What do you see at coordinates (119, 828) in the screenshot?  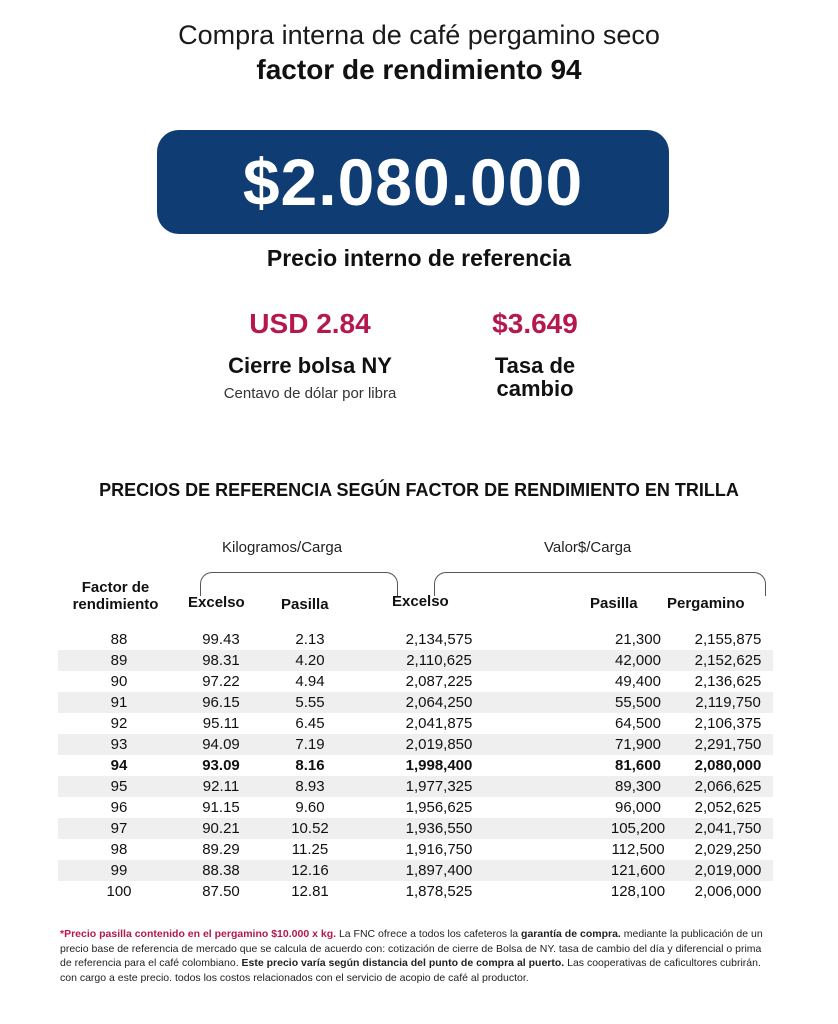 I see `cell-factor: 97` at bounding box center [119, 828].